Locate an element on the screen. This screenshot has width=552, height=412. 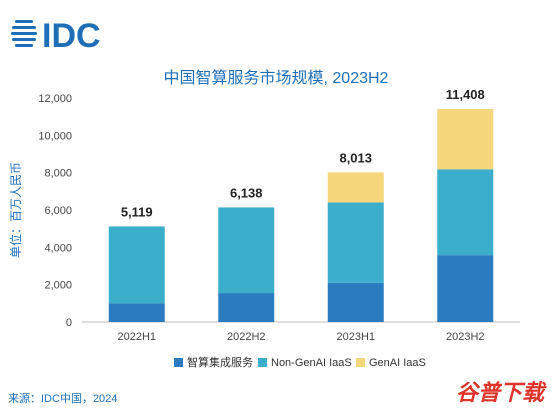
y-tick-label: 2,000 is located at coordinates (58, 286).